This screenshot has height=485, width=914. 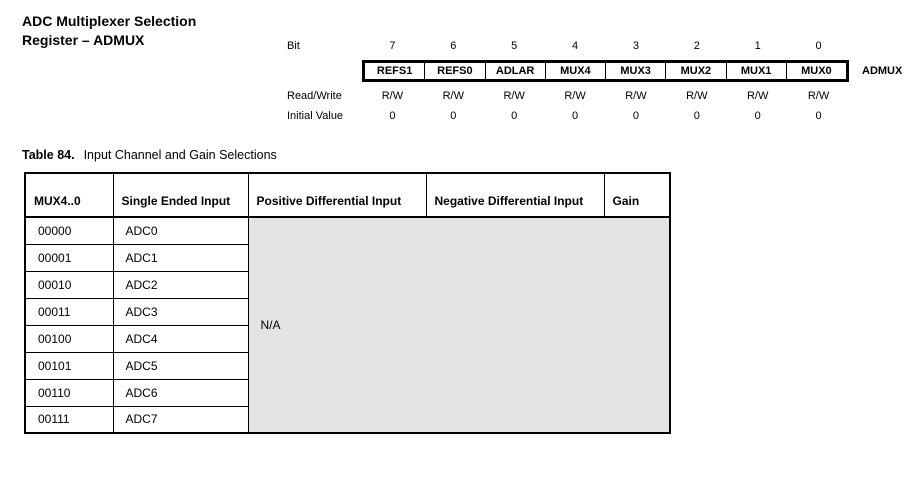 What do you see at coordinates (818, 96) in the screenshot?
I see `read-write-bit0: R/W` at bounding box center [818, 96].